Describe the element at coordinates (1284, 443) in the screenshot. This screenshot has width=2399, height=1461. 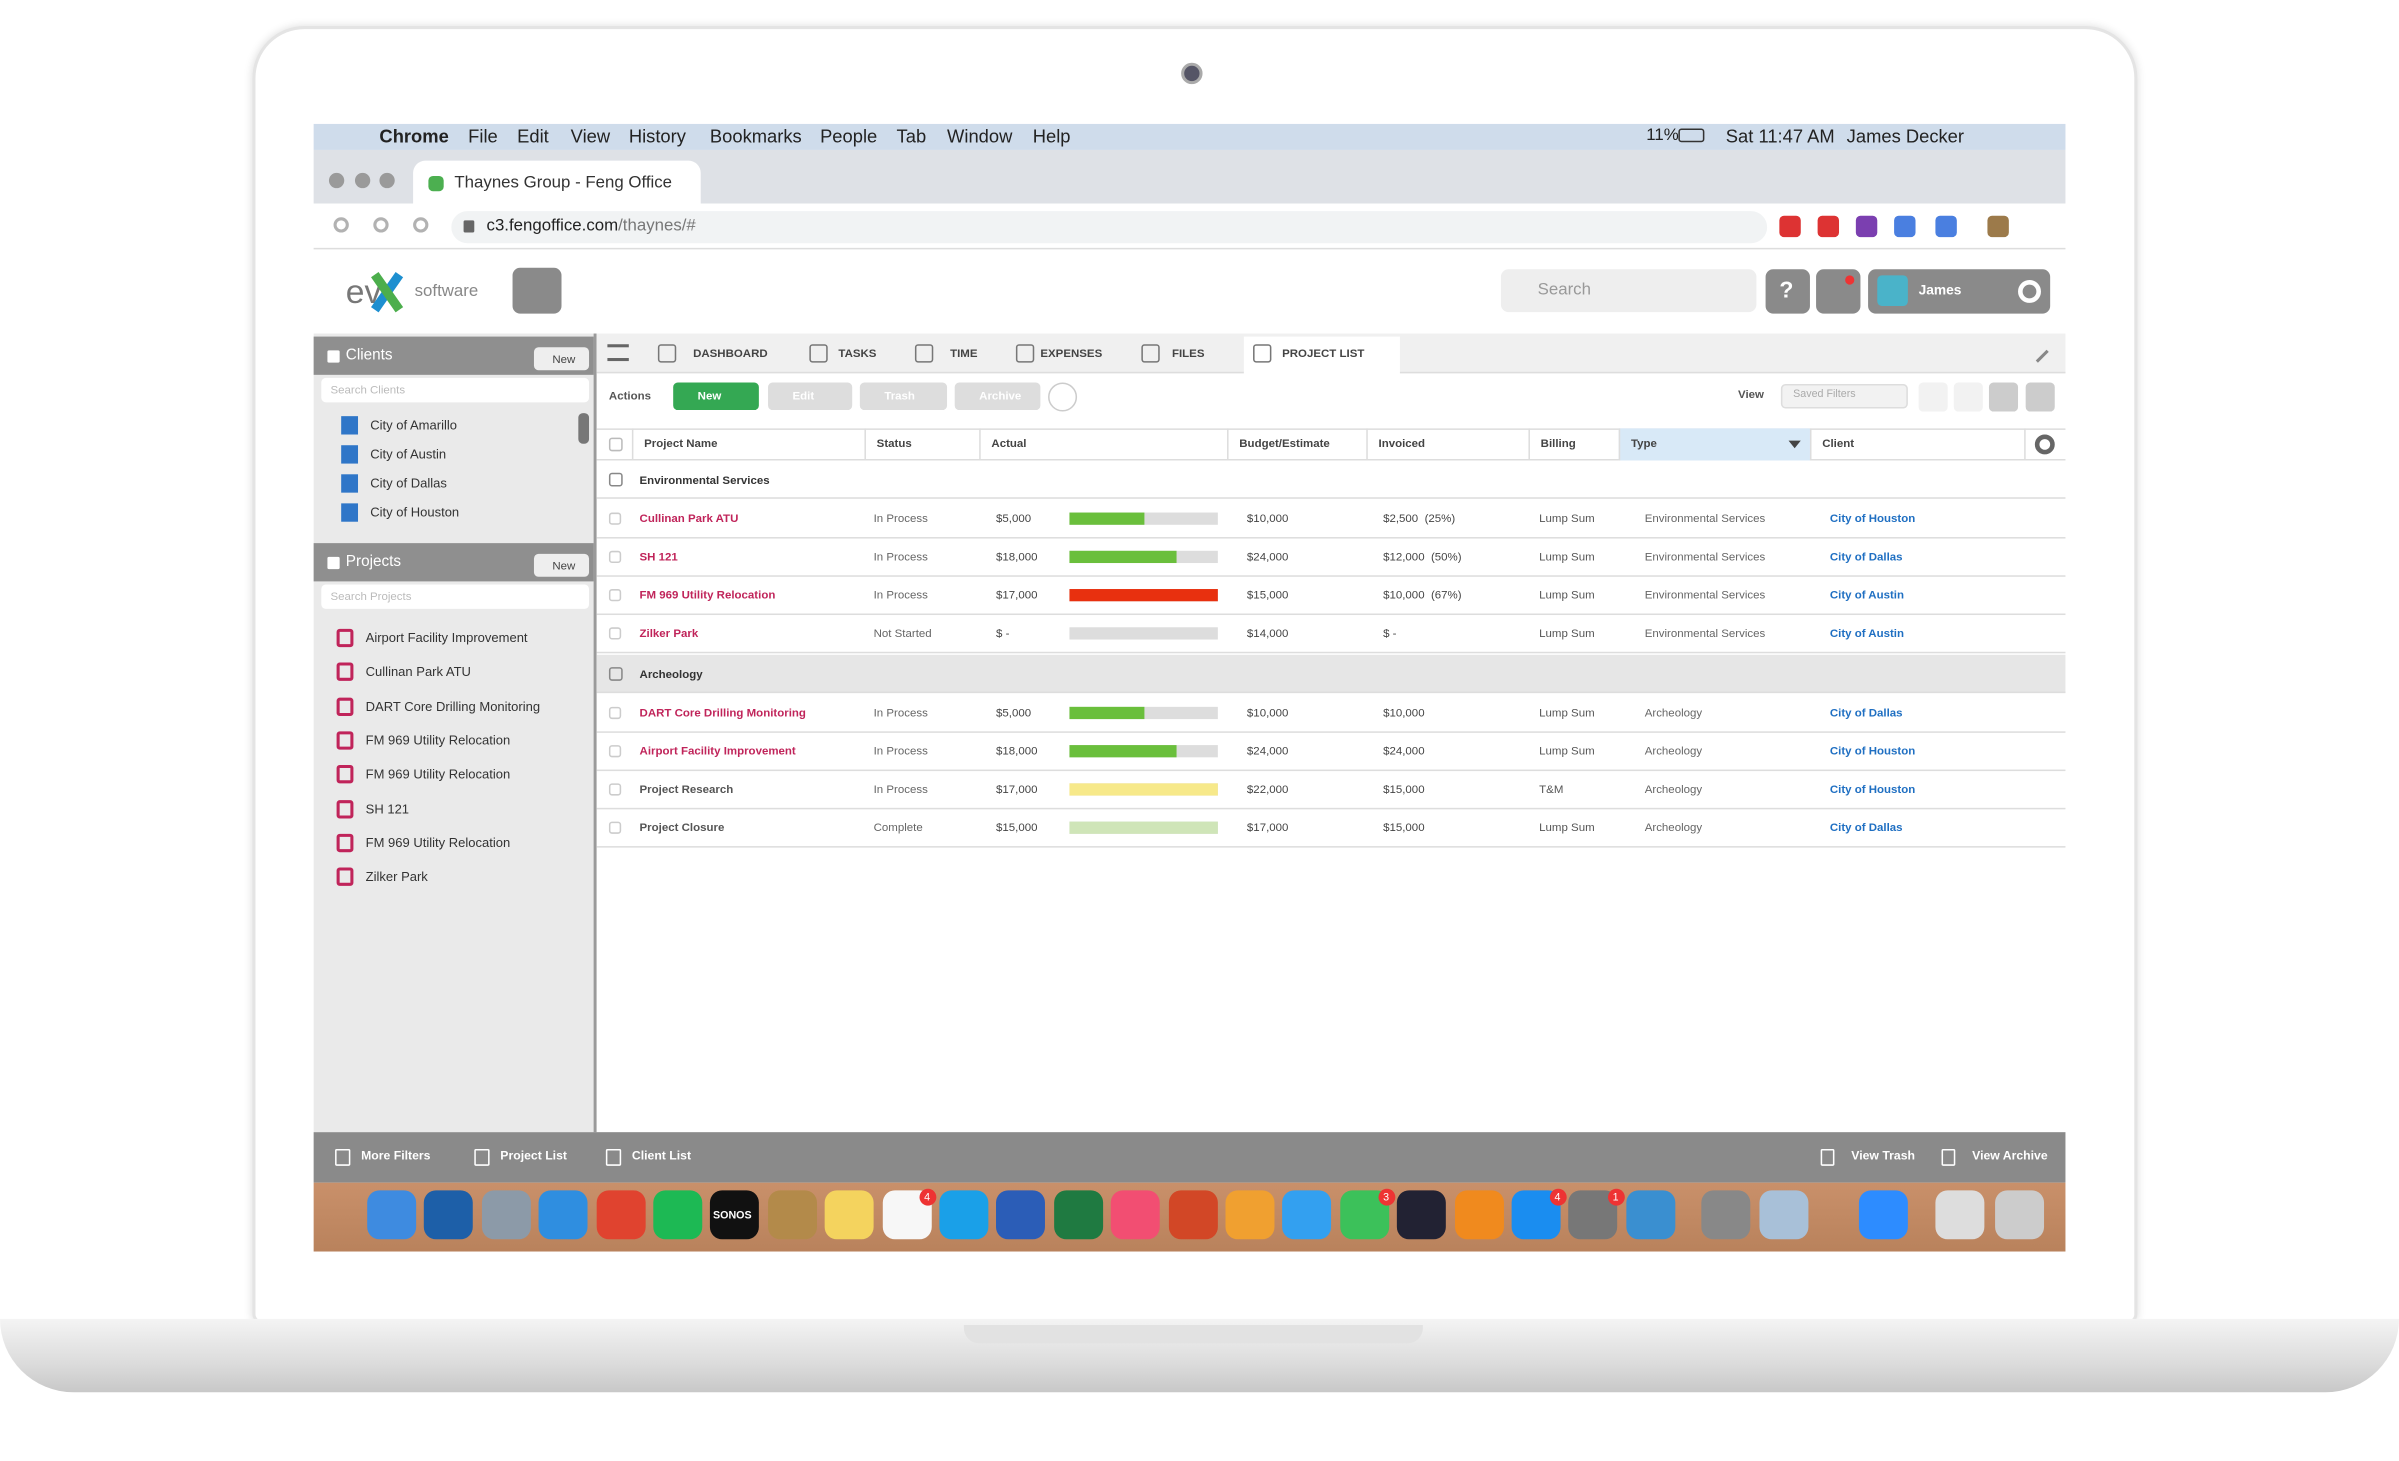
I see `column-header: Budget/Estimate` at that location.